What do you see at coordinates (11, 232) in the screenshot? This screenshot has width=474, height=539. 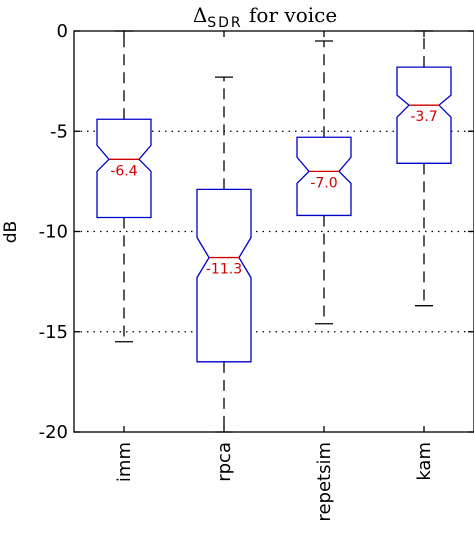 I see `y-axis-label: dB` at bounding box center [11, 232].